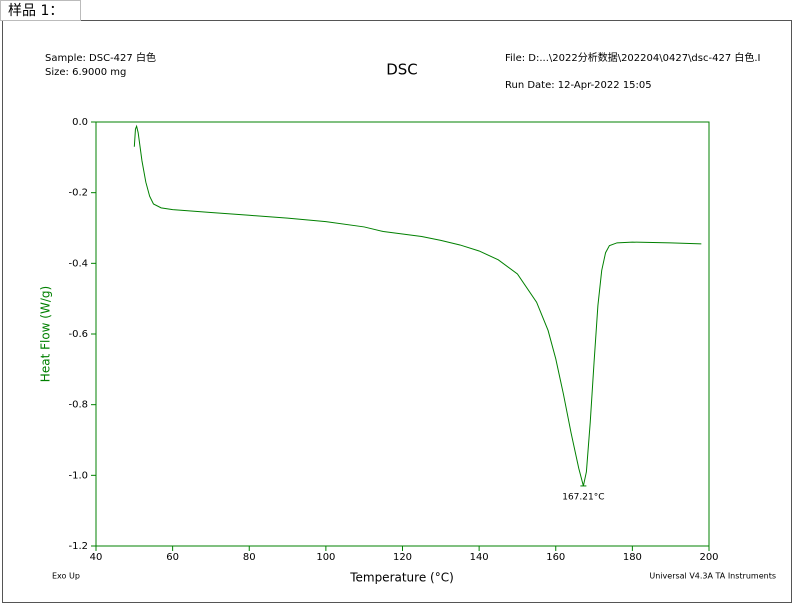 The width and height of the screenshot is (795, 605). I want to click on x-tick-label: 120, so click(402, 557).